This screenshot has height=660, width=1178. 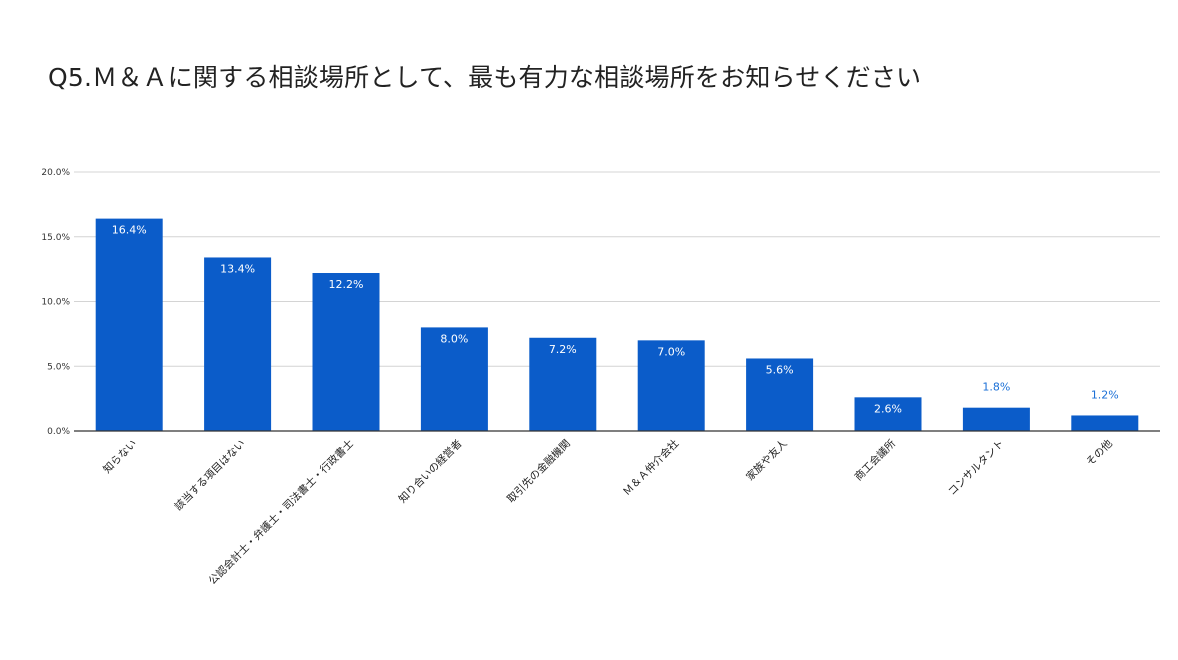 What do you see at coordinates (55, 173) in the screenshot?
I see `y-tick-label: 20.0%` at bounding box center [55, 173].